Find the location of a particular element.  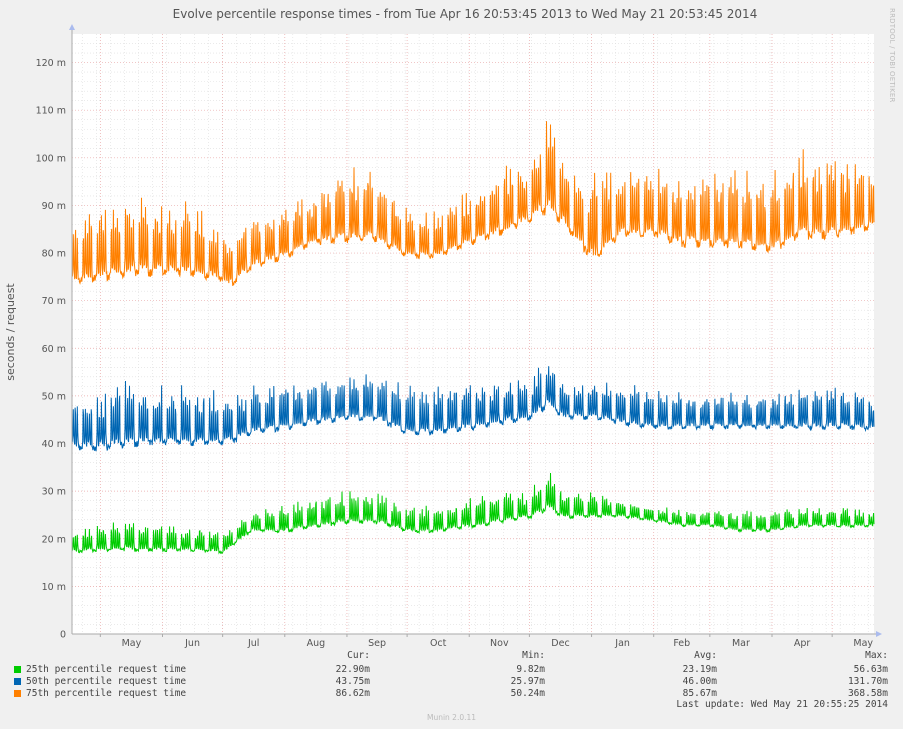

y-tick-label: 20 m is located at coordinates (54, 539).